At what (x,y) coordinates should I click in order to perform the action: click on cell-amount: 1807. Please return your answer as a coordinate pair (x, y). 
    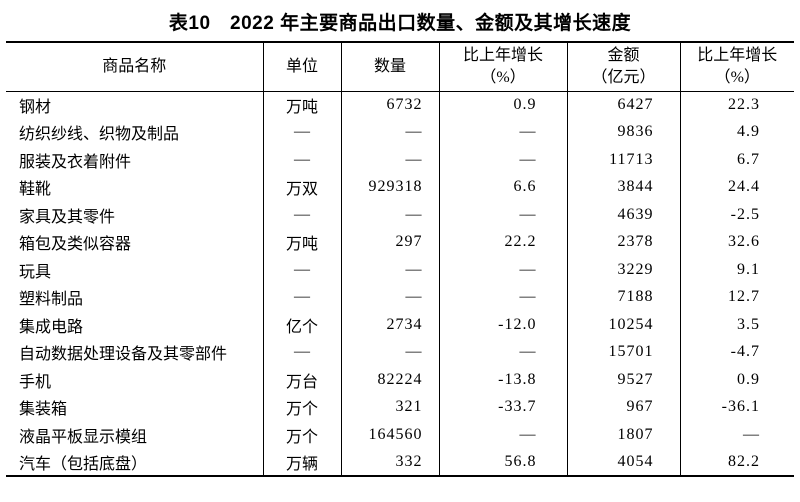
    Looking at the image, I should click on (624, 435).